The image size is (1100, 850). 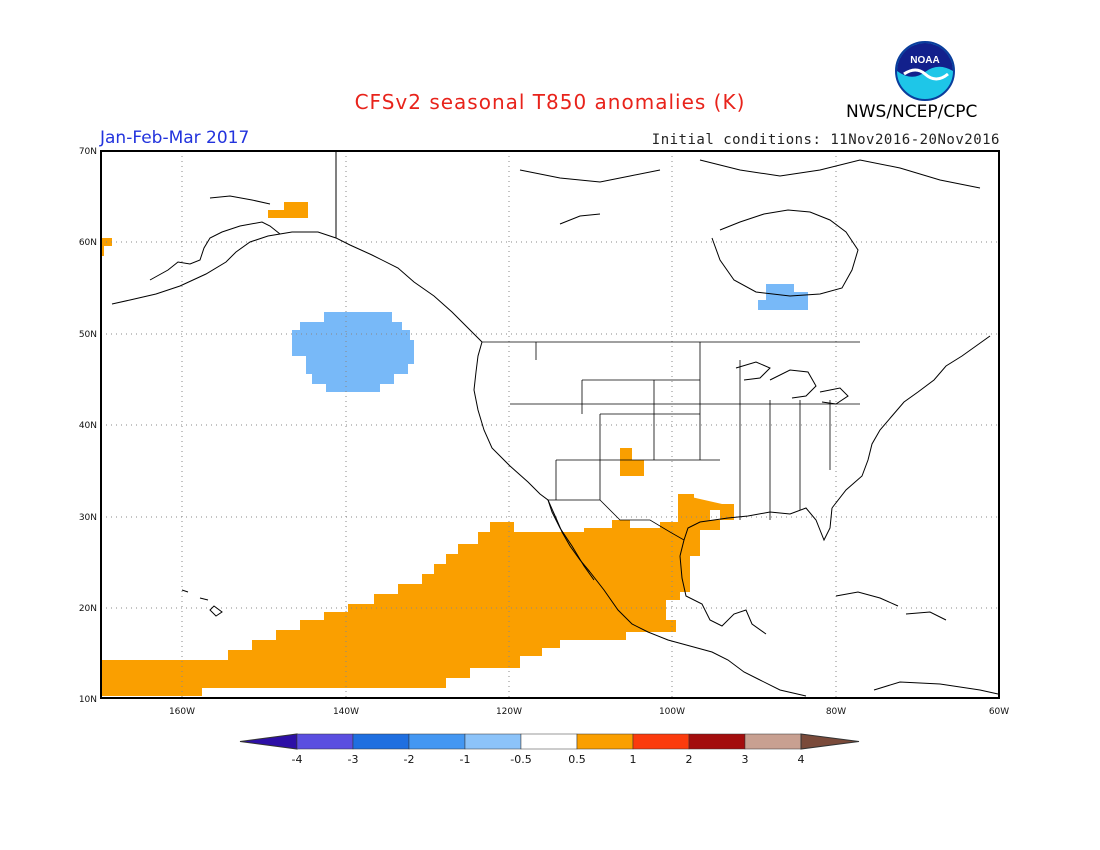 What do you see at coordinates (353, 352) in the screenshot?
I see `cool-anomaly-ne-pacific` at bounding box center [353, 352].